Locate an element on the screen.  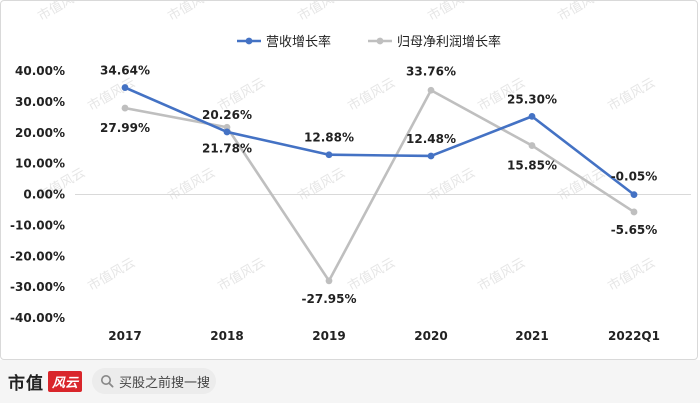
data-label-profit-growth: 15.85% is located at coordinates (532, 166).